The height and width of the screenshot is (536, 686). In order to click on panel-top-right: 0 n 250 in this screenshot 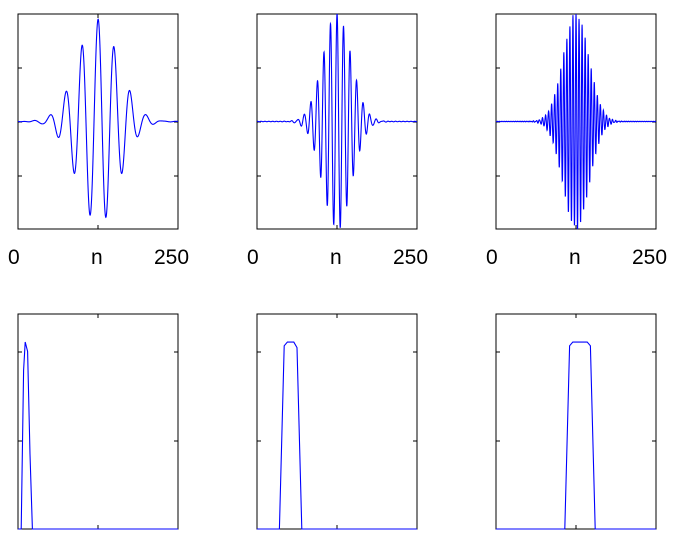, I will do `click(576, 141)`.